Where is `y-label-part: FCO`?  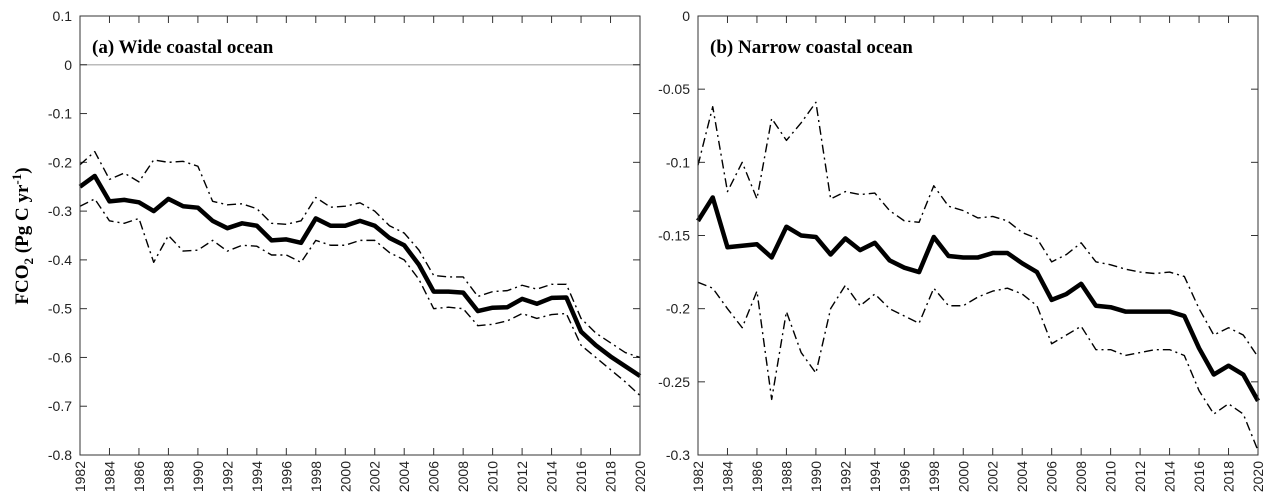 y-label-part: FCO is located at coordinates (22, 284).